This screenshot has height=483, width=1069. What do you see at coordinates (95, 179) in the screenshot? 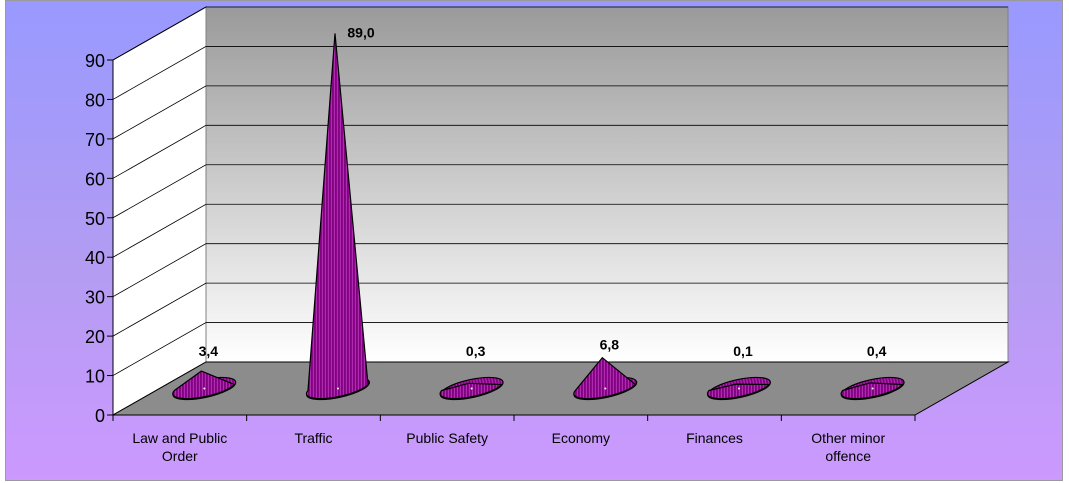
I see `y-tick-label: 60` at bounding box center [95, 179].